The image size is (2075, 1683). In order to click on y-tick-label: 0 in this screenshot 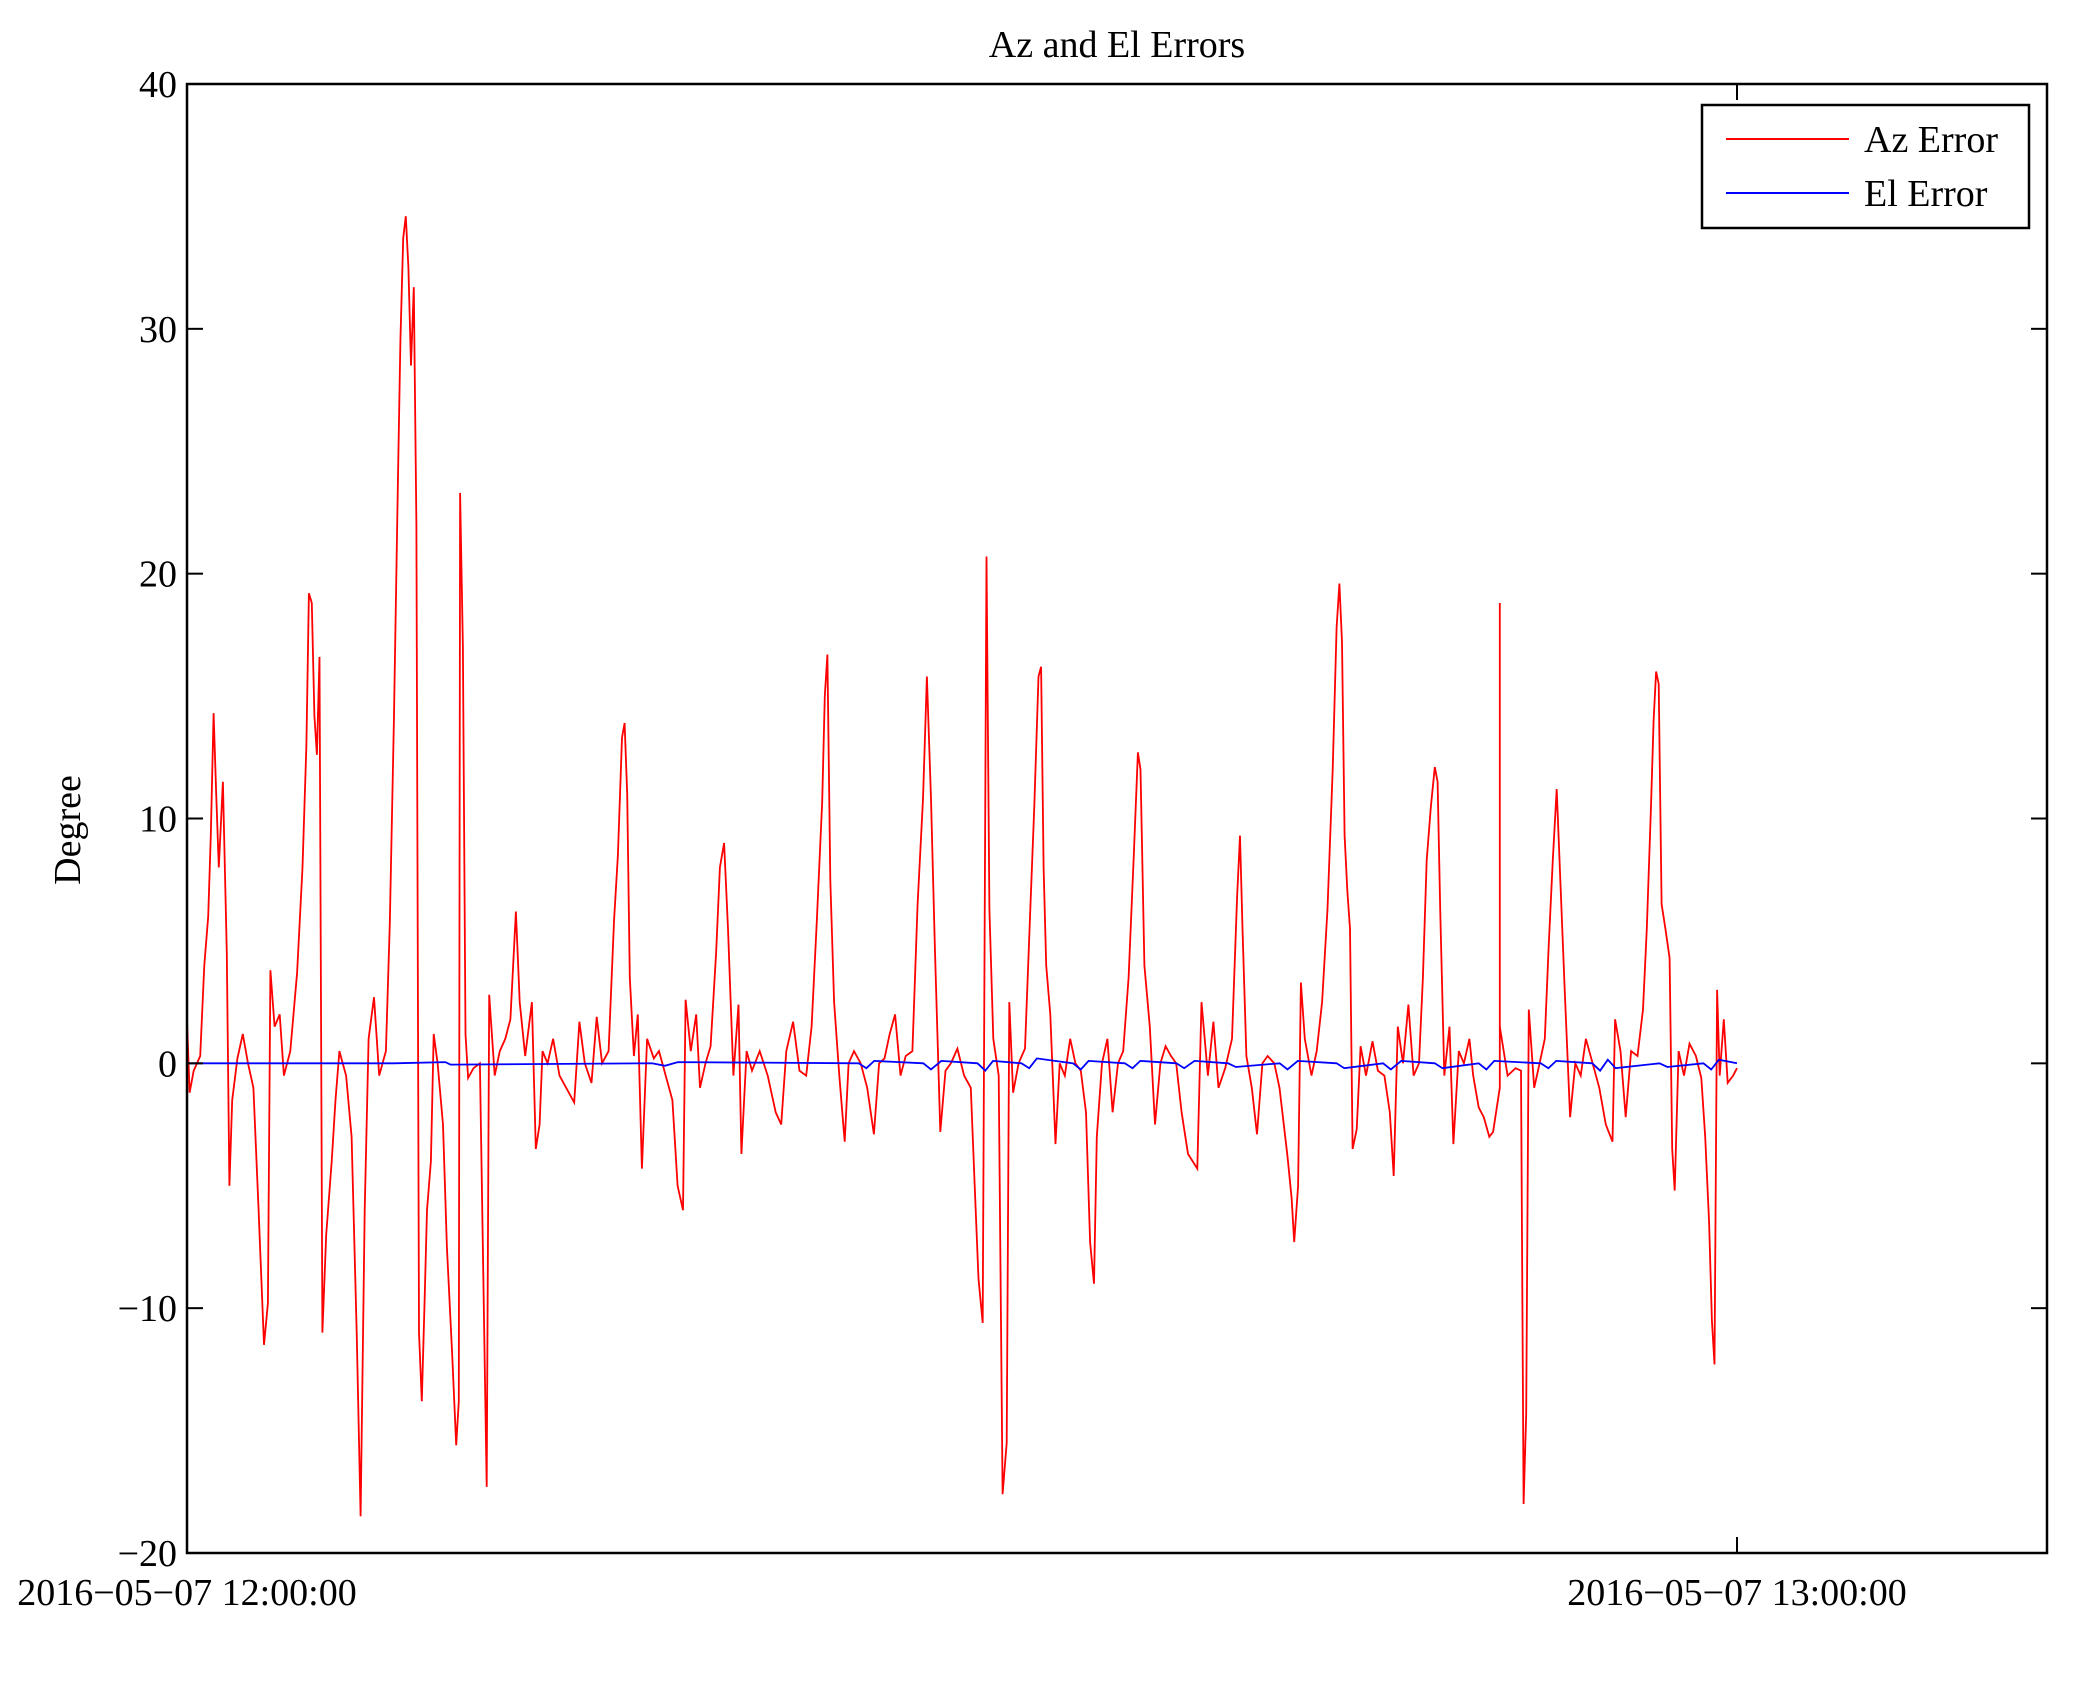, I will do `click(167, 1064)`.